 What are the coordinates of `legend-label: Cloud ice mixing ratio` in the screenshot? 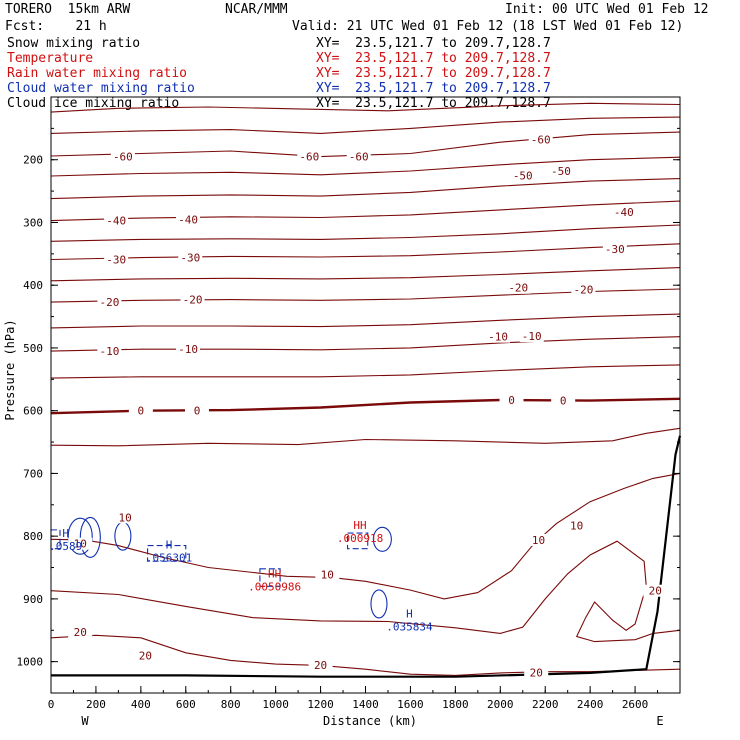 It's located at (93, 103).